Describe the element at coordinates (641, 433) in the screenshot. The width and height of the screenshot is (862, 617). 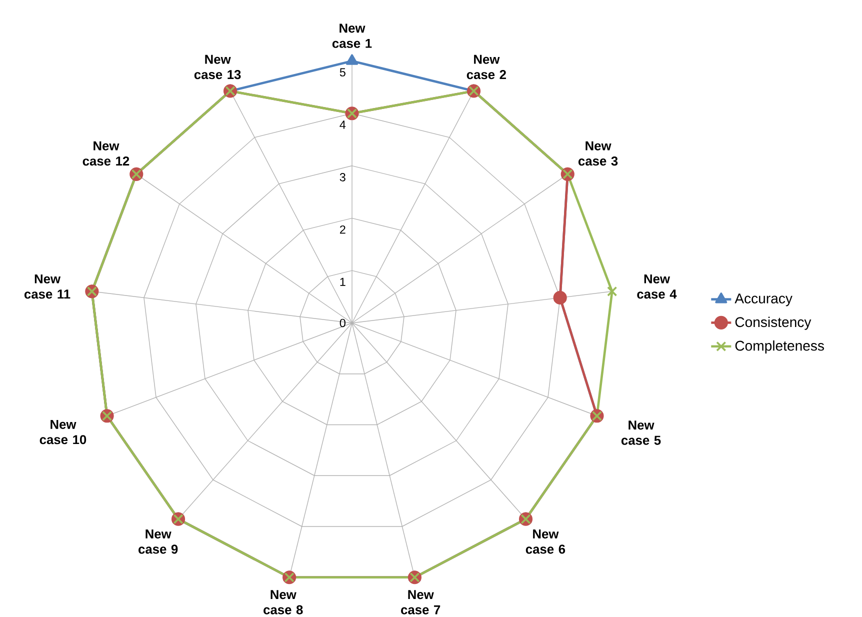
I see `spoke-label: New case 5` at that location.